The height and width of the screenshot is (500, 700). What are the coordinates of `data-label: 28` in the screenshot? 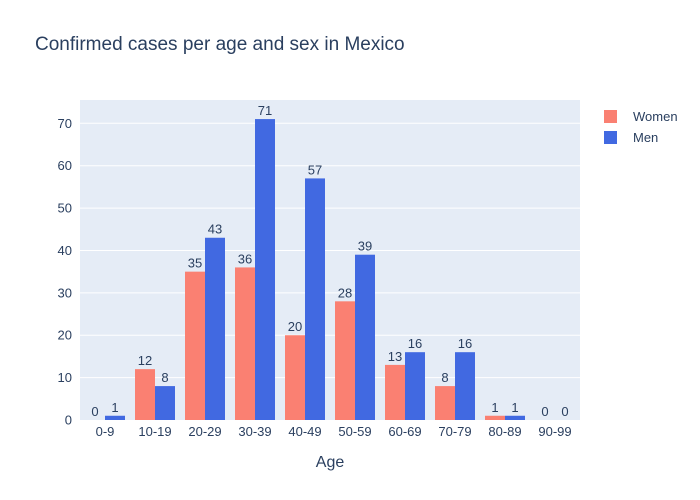 It's located at (345, 292).